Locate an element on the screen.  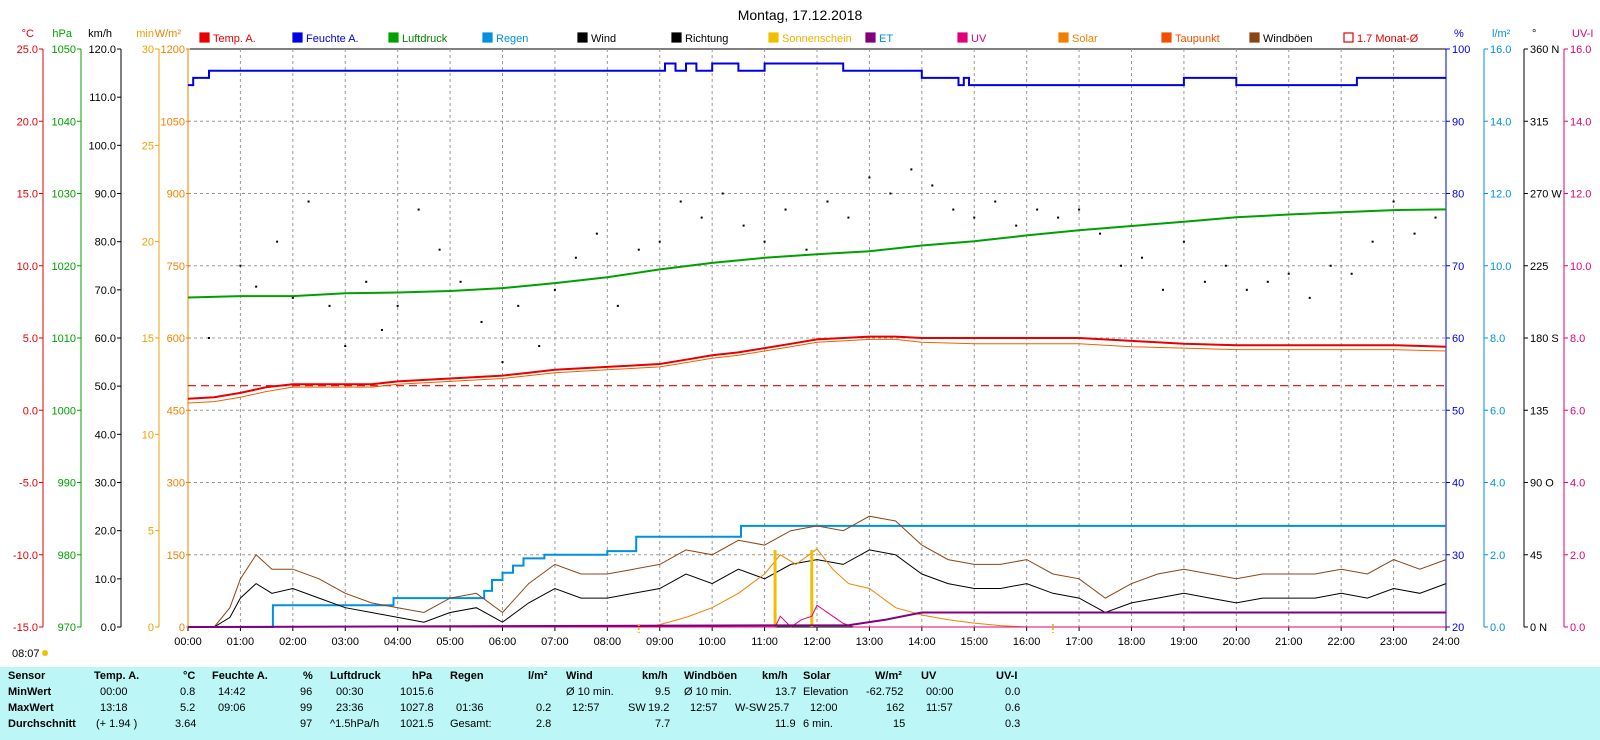
x-tick-label: 03:00 is located at coordinates (345, 642).